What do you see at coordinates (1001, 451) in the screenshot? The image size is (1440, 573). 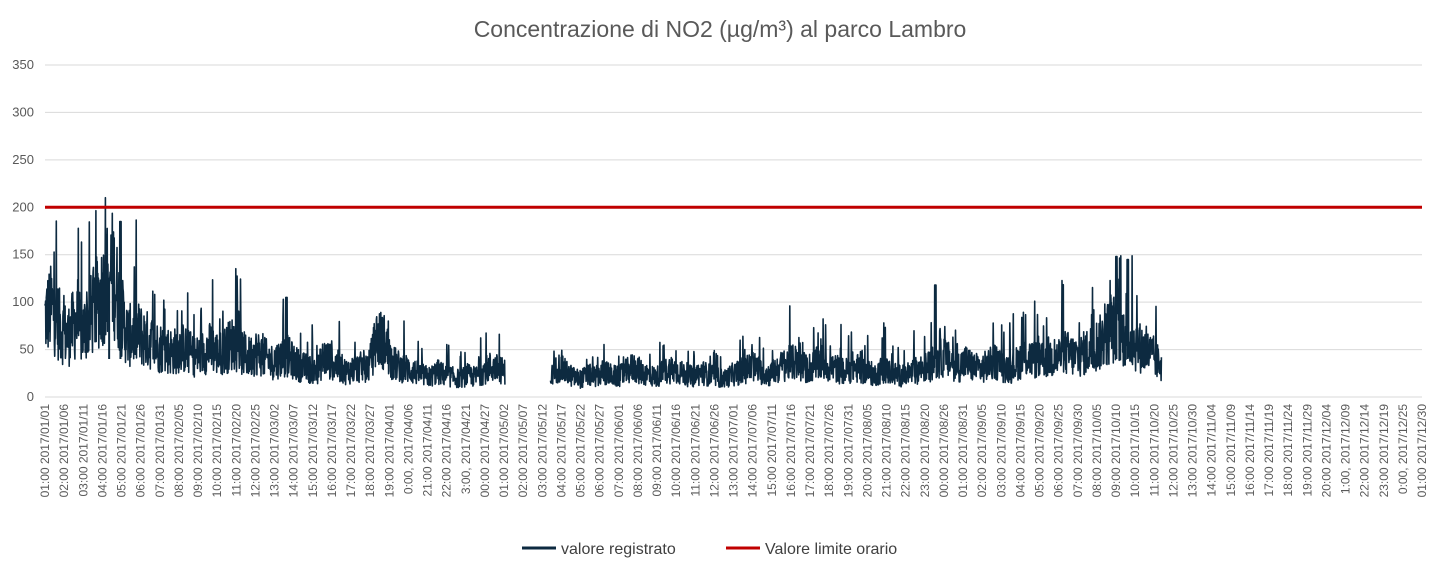 I see `x-tick-label: 03:00 2017/09/10` at bounding box center [1001, 451].